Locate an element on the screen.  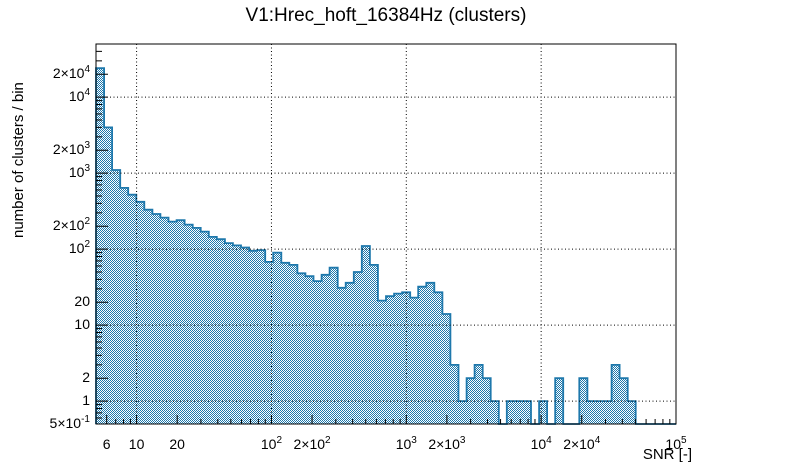
svg-text: 2 is located at coordinates (86, 377).